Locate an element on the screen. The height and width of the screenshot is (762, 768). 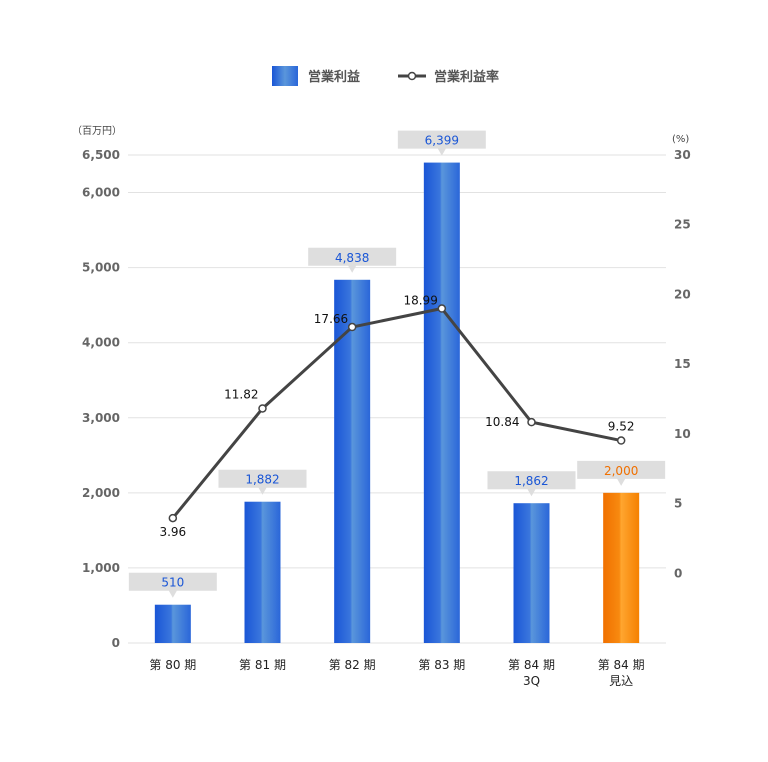
rate-value-label: 10.84 is located at coordinates (502, 422).